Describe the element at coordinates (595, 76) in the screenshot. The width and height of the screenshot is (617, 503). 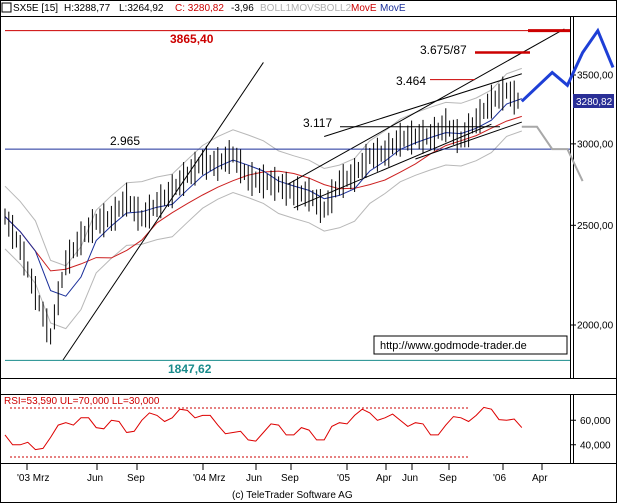
I see `y-tick-label: 3500,00` at that location.